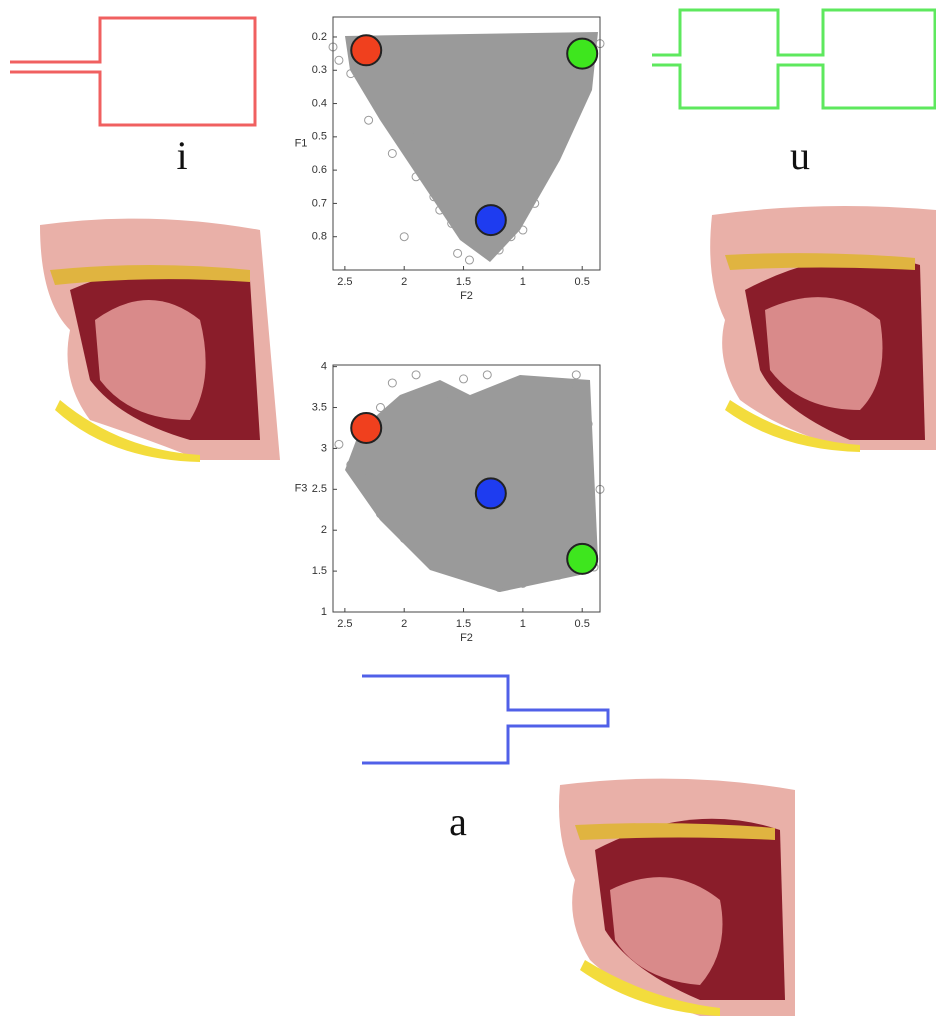  I want to click on y-tick-label: 1.5, so click(319, 571).